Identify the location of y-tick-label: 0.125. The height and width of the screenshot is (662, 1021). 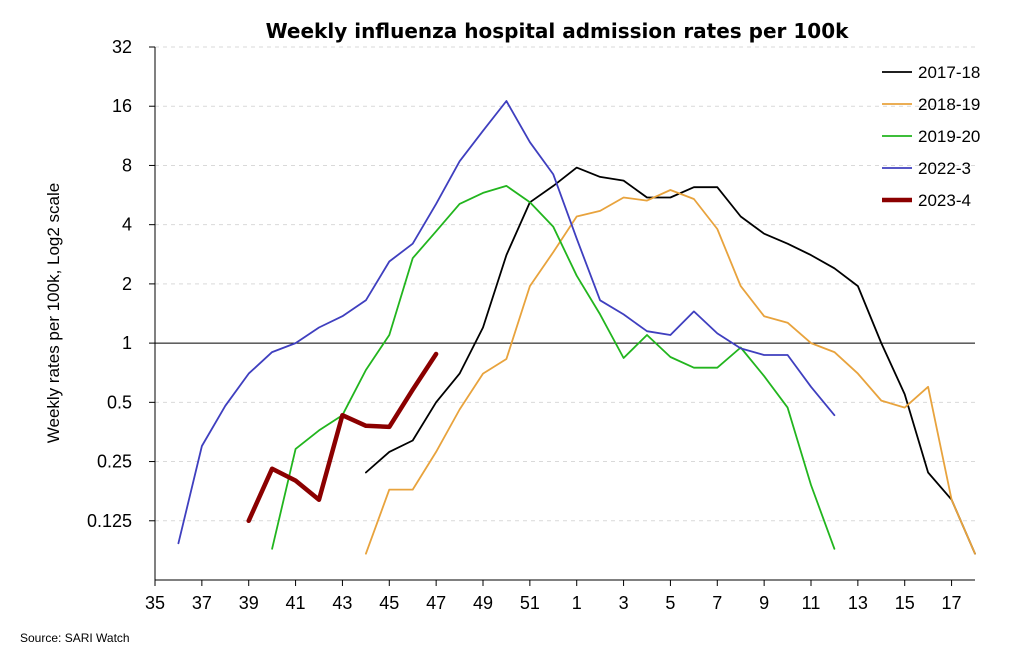
(109, 521).